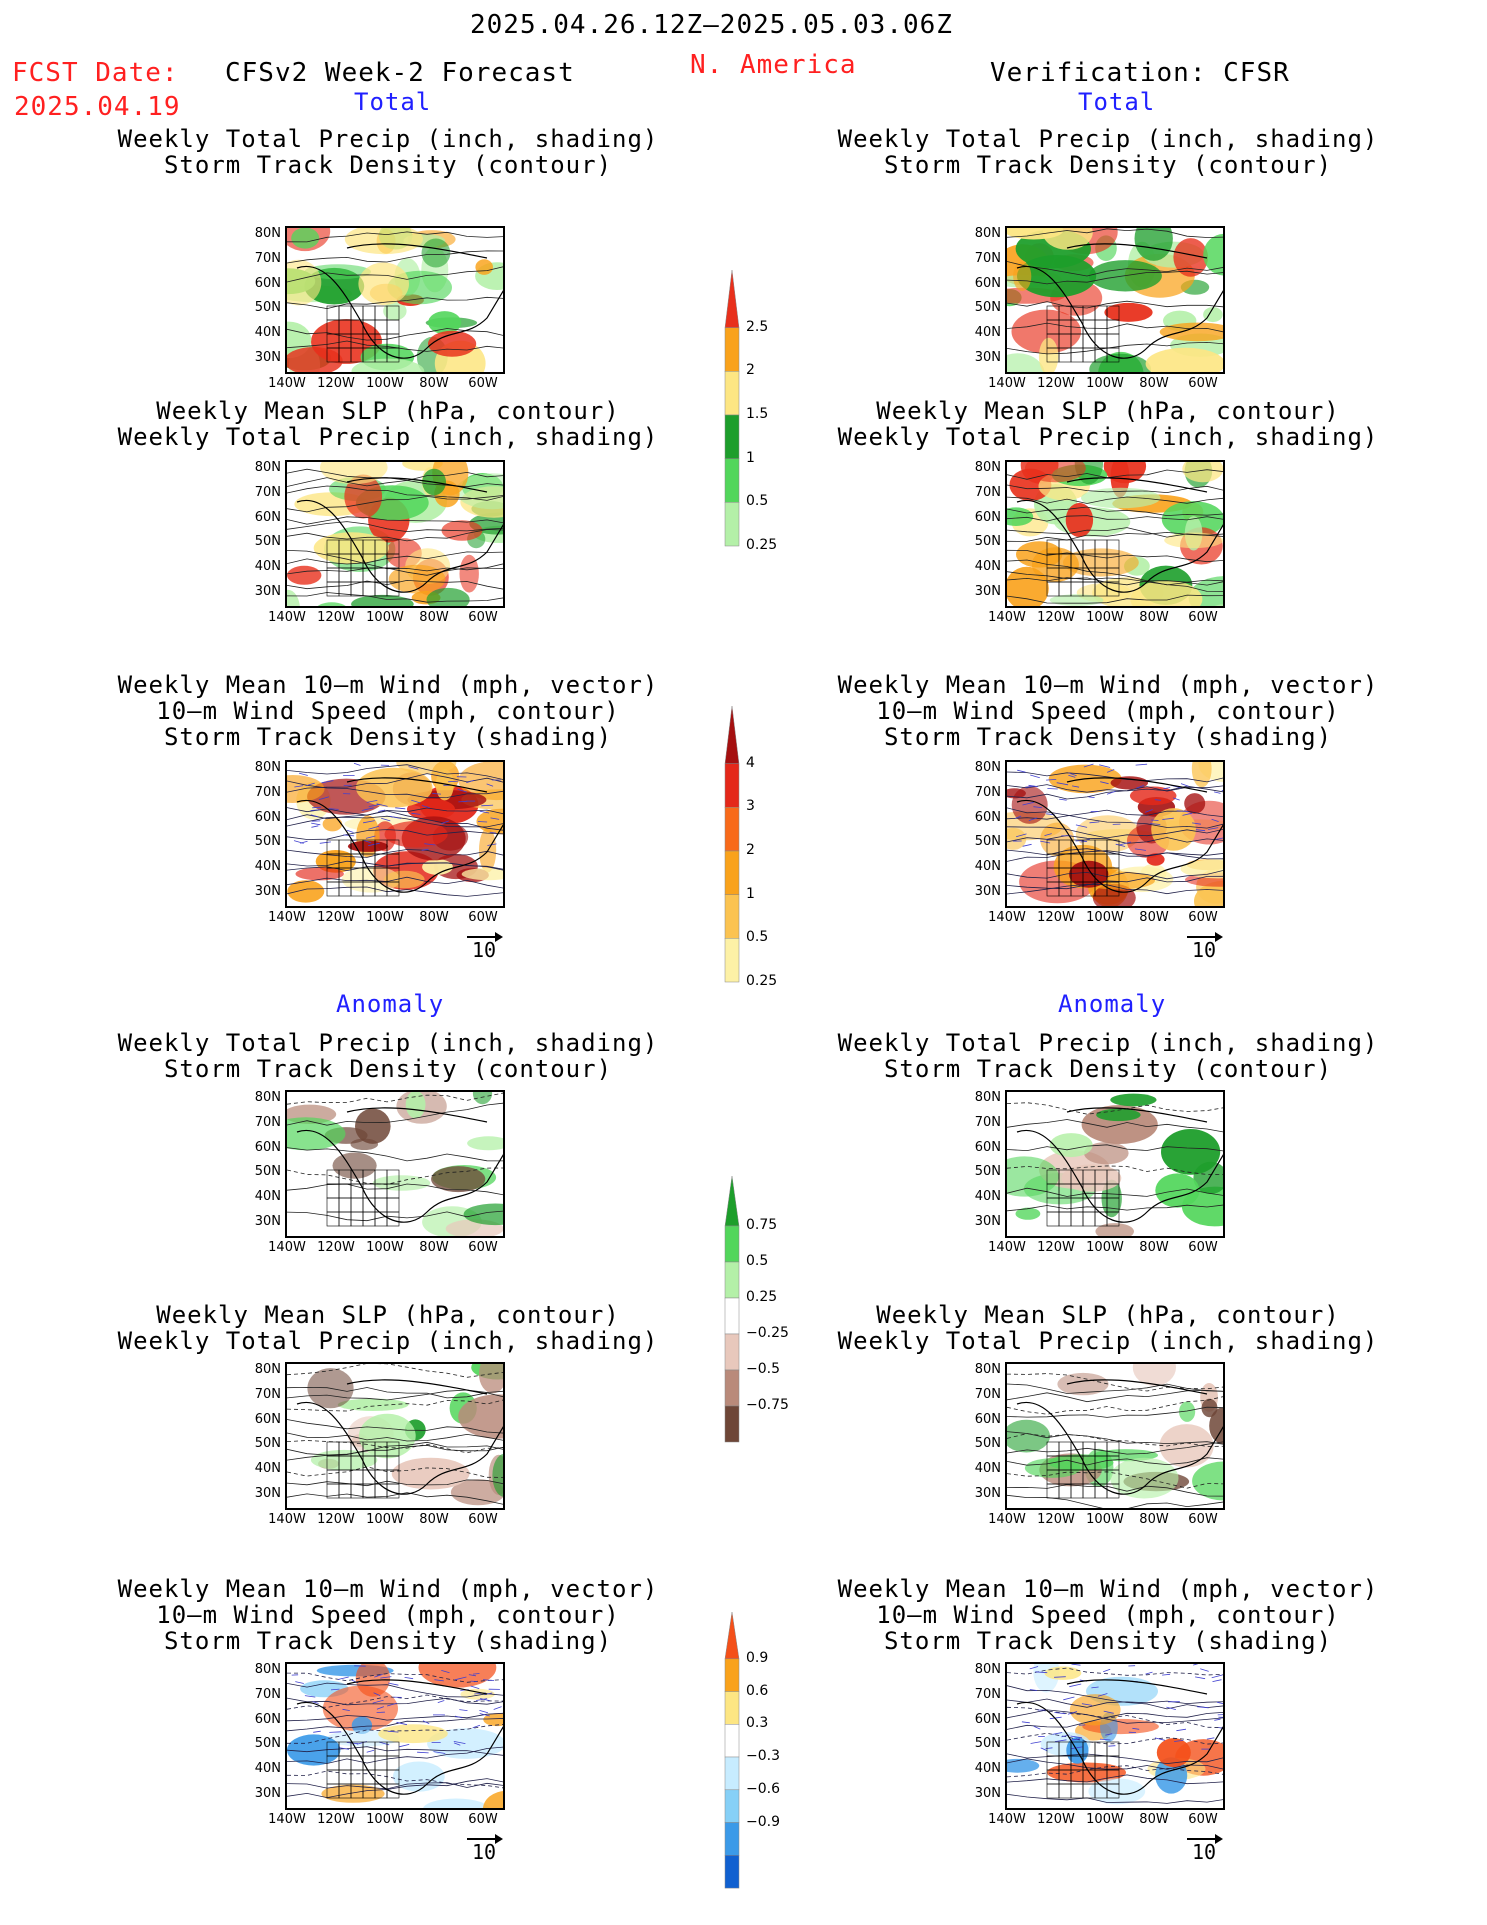  I want to click on colorbar-label: −0.6, so click(763, 1788).